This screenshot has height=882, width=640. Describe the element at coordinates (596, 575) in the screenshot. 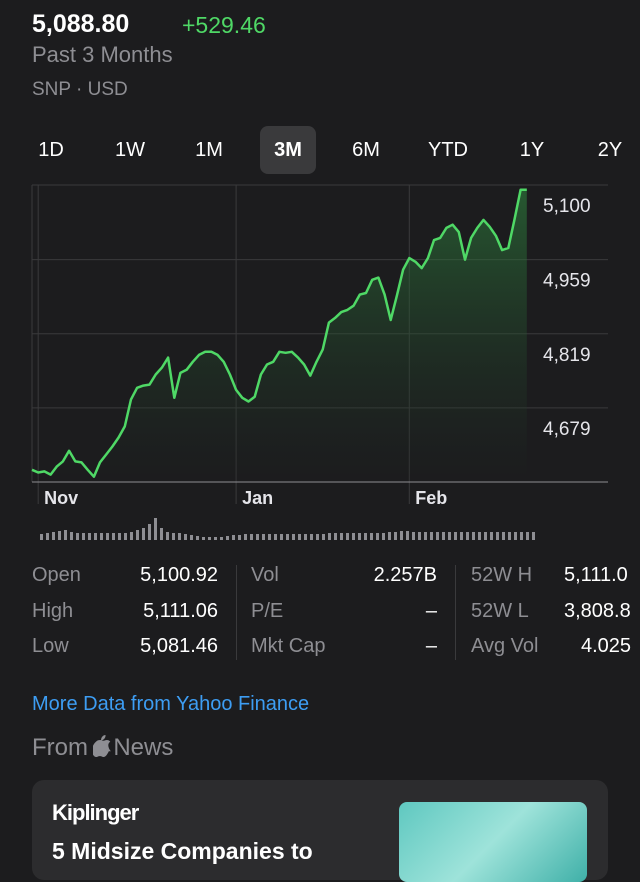

I see `stat-value: 5,111.0` at that location.